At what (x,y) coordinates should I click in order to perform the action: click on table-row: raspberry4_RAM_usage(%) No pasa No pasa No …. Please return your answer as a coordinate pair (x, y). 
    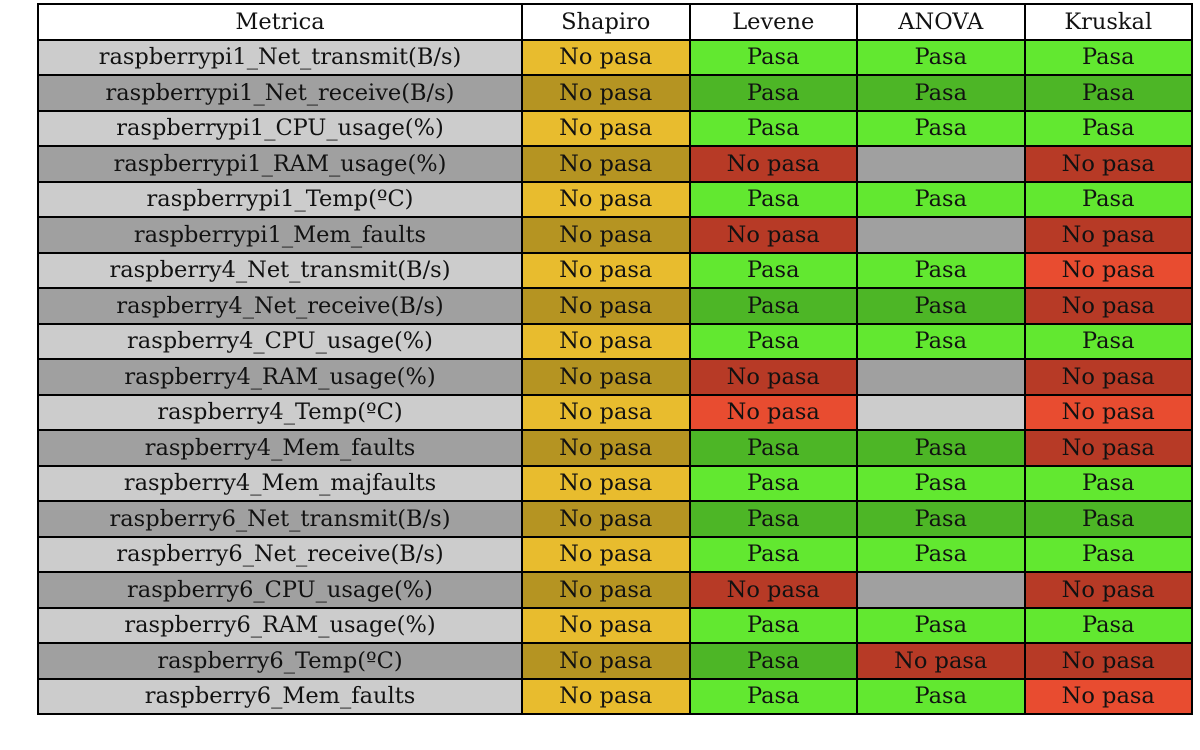
    Looking at the image, I should click on (615, 377).